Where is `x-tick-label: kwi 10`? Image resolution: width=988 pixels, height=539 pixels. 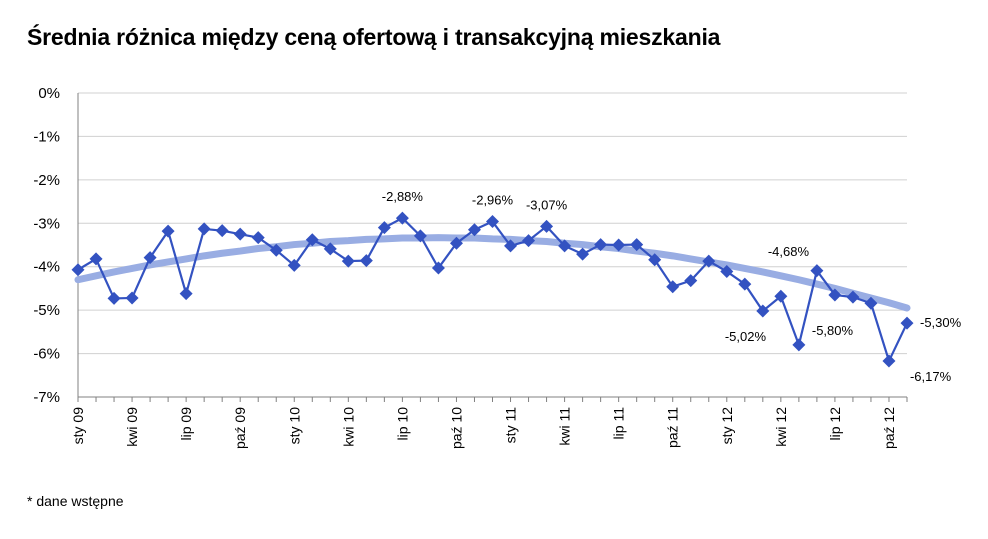
x-tick-label: kwi 10 is located at coordinates (348, 427).